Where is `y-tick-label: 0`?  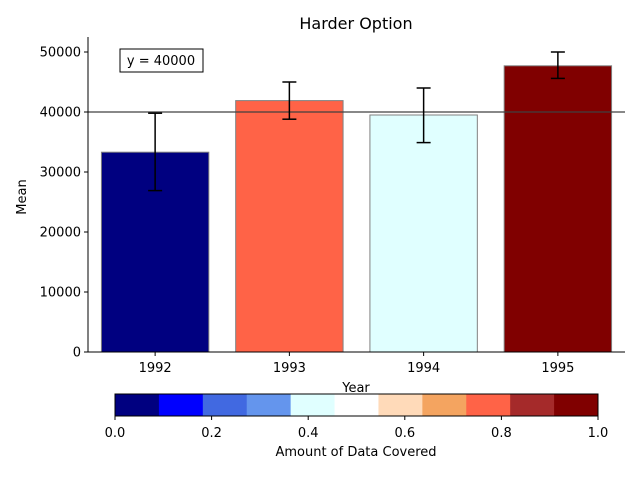 y-tick-label: 0 is located at coordinates (77, 353).